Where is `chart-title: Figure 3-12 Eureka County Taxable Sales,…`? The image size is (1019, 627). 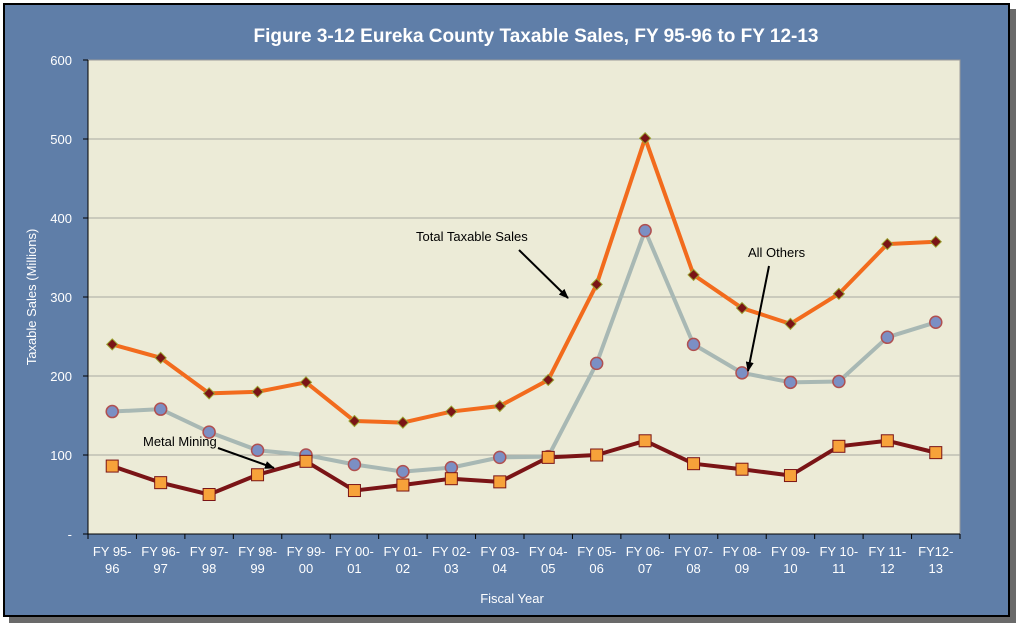 chart-title: Figure 3-12 Eureka County Taxable Sales,… is located at coordinates (536, 36).